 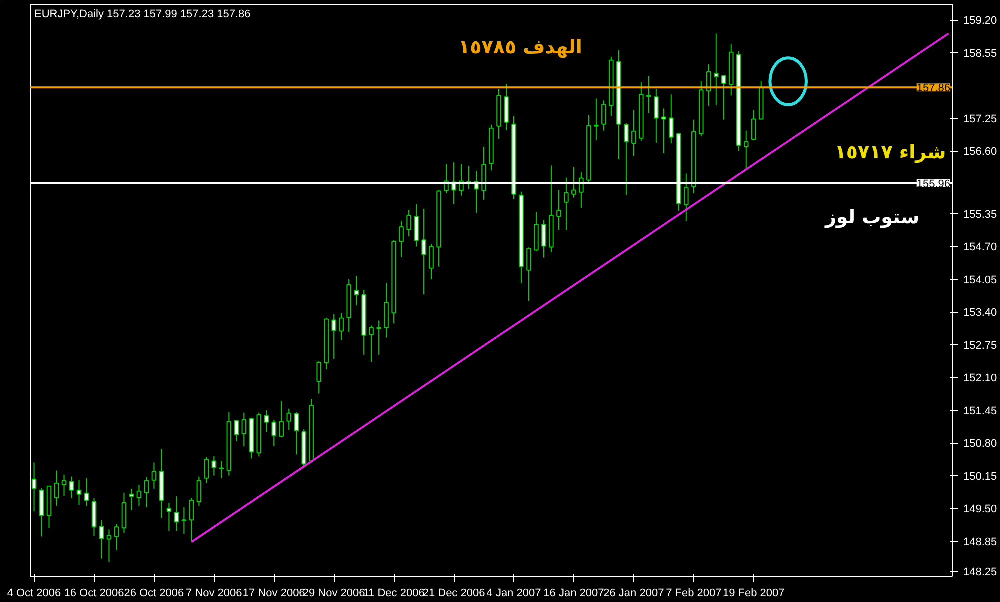 I want to click on y-tick-label: 154.70, so click(x=981, y=248).